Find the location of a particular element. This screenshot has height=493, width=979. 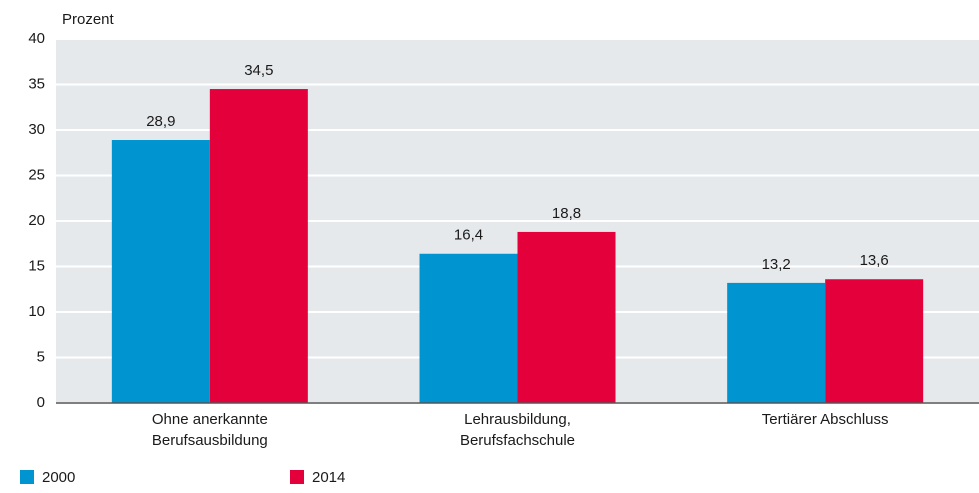

value-label: 13,6 is located at coordinates (874, 260).